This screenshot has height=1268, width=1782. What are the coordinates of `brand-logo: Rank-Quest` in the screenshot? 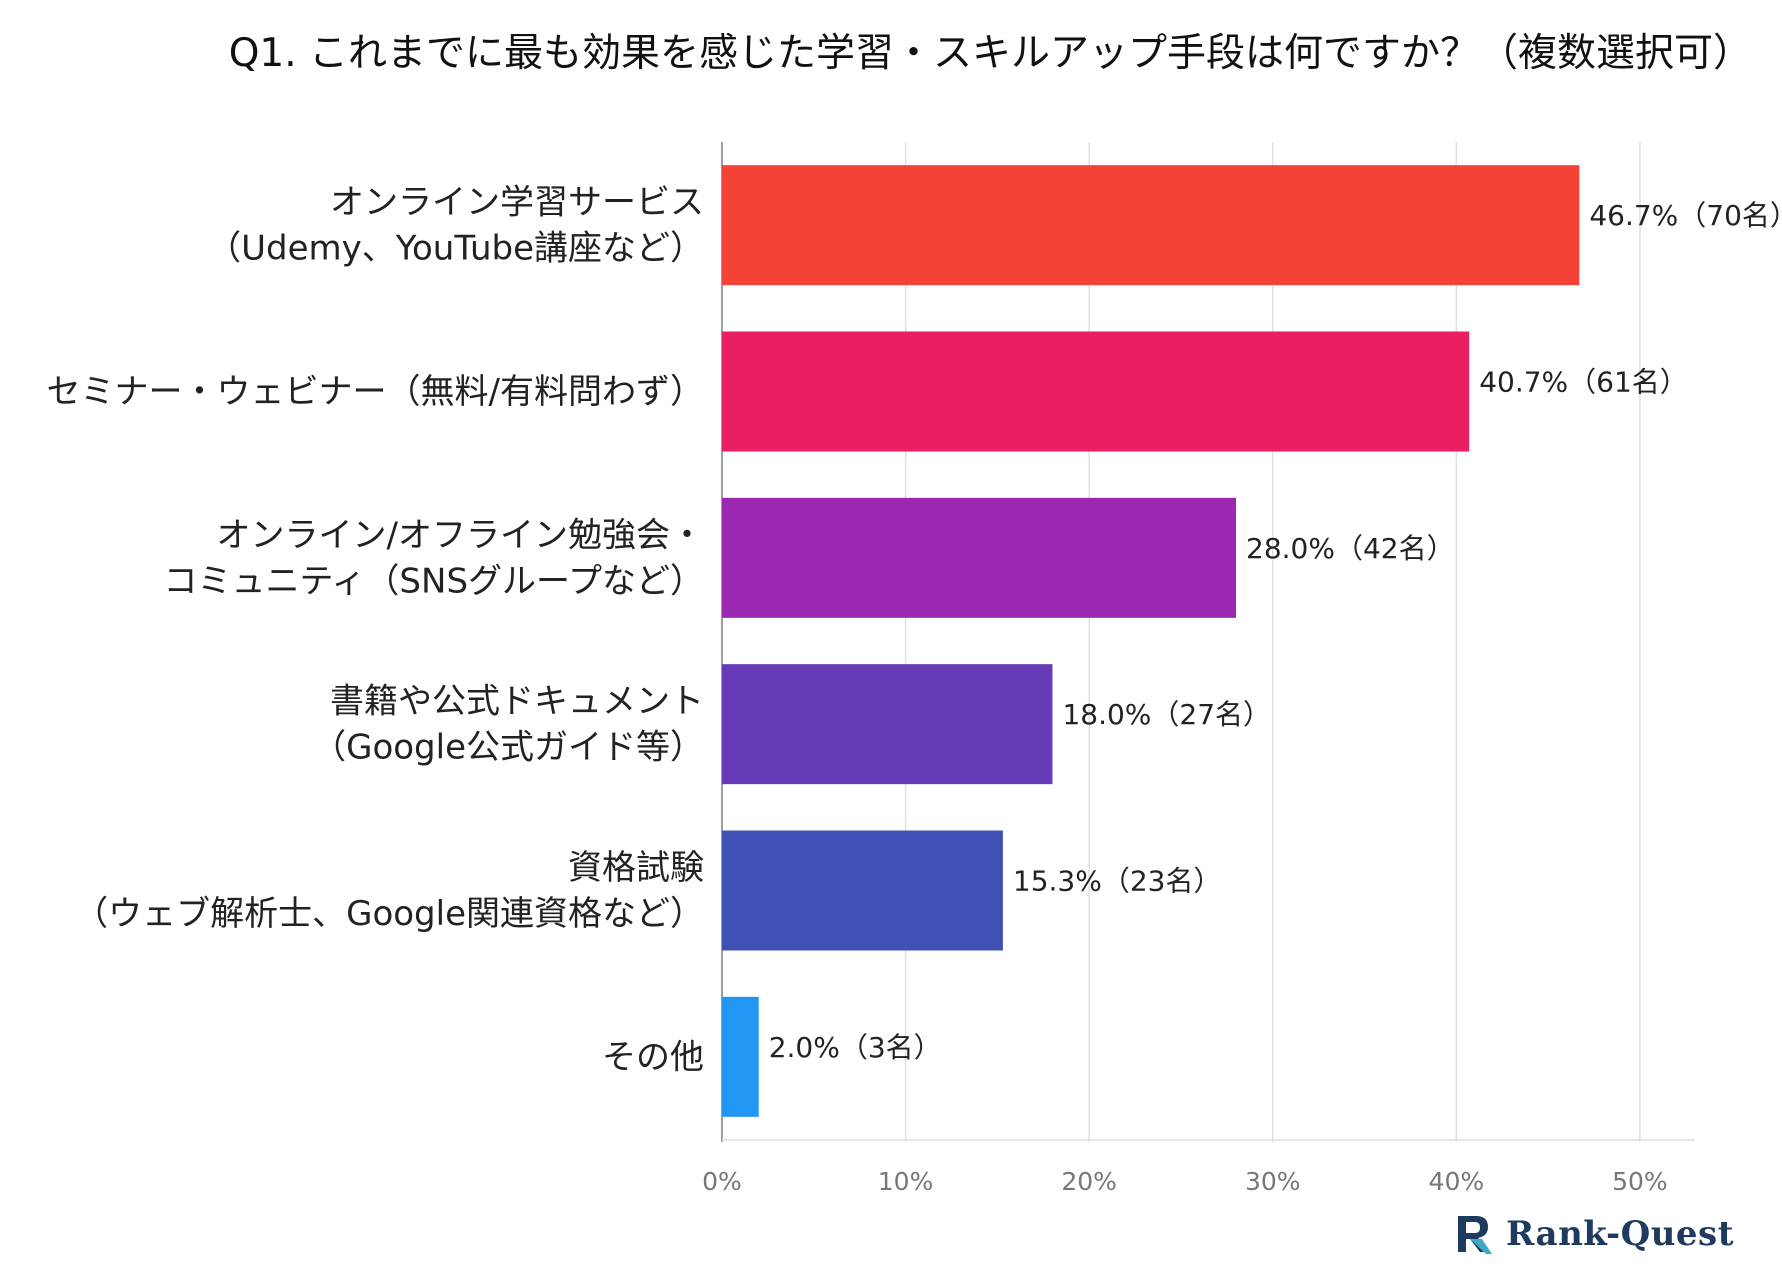 It's located at (1593, 1234).